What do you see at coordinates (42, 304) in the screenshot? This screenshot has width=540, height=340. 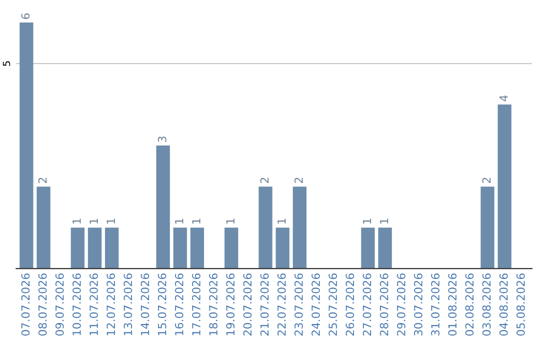 I see `x-tick-label: 08.07.2026` at bounding box center [42, 304].